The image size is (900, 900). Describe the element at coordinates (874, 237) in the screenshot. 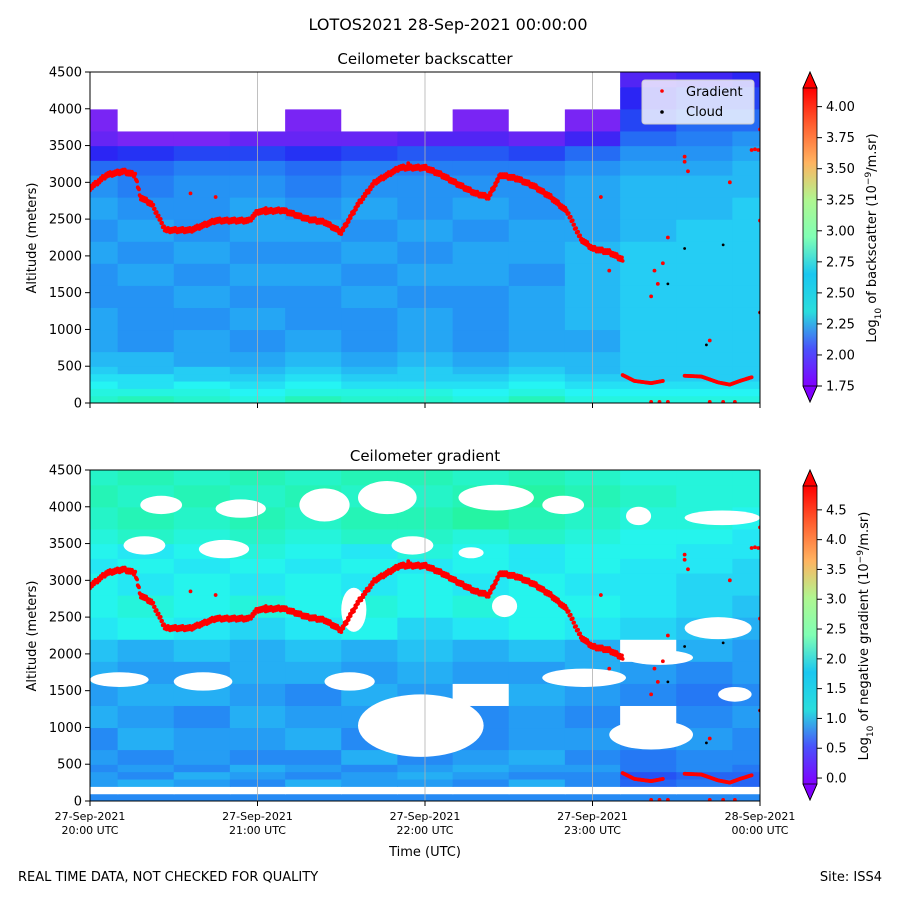

I see `backscatter-colorbar-label: Log10 of backscatter (10−9/m.sr)` at that location.